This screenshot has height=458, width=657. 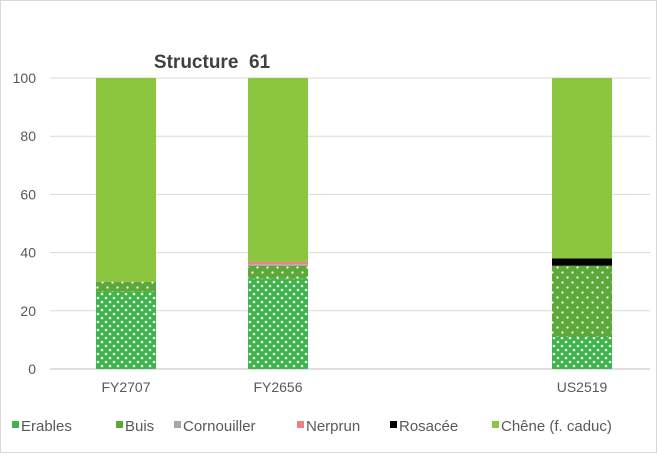 I want to click on chart-title: Structure 61, so click(x=212, y=62).